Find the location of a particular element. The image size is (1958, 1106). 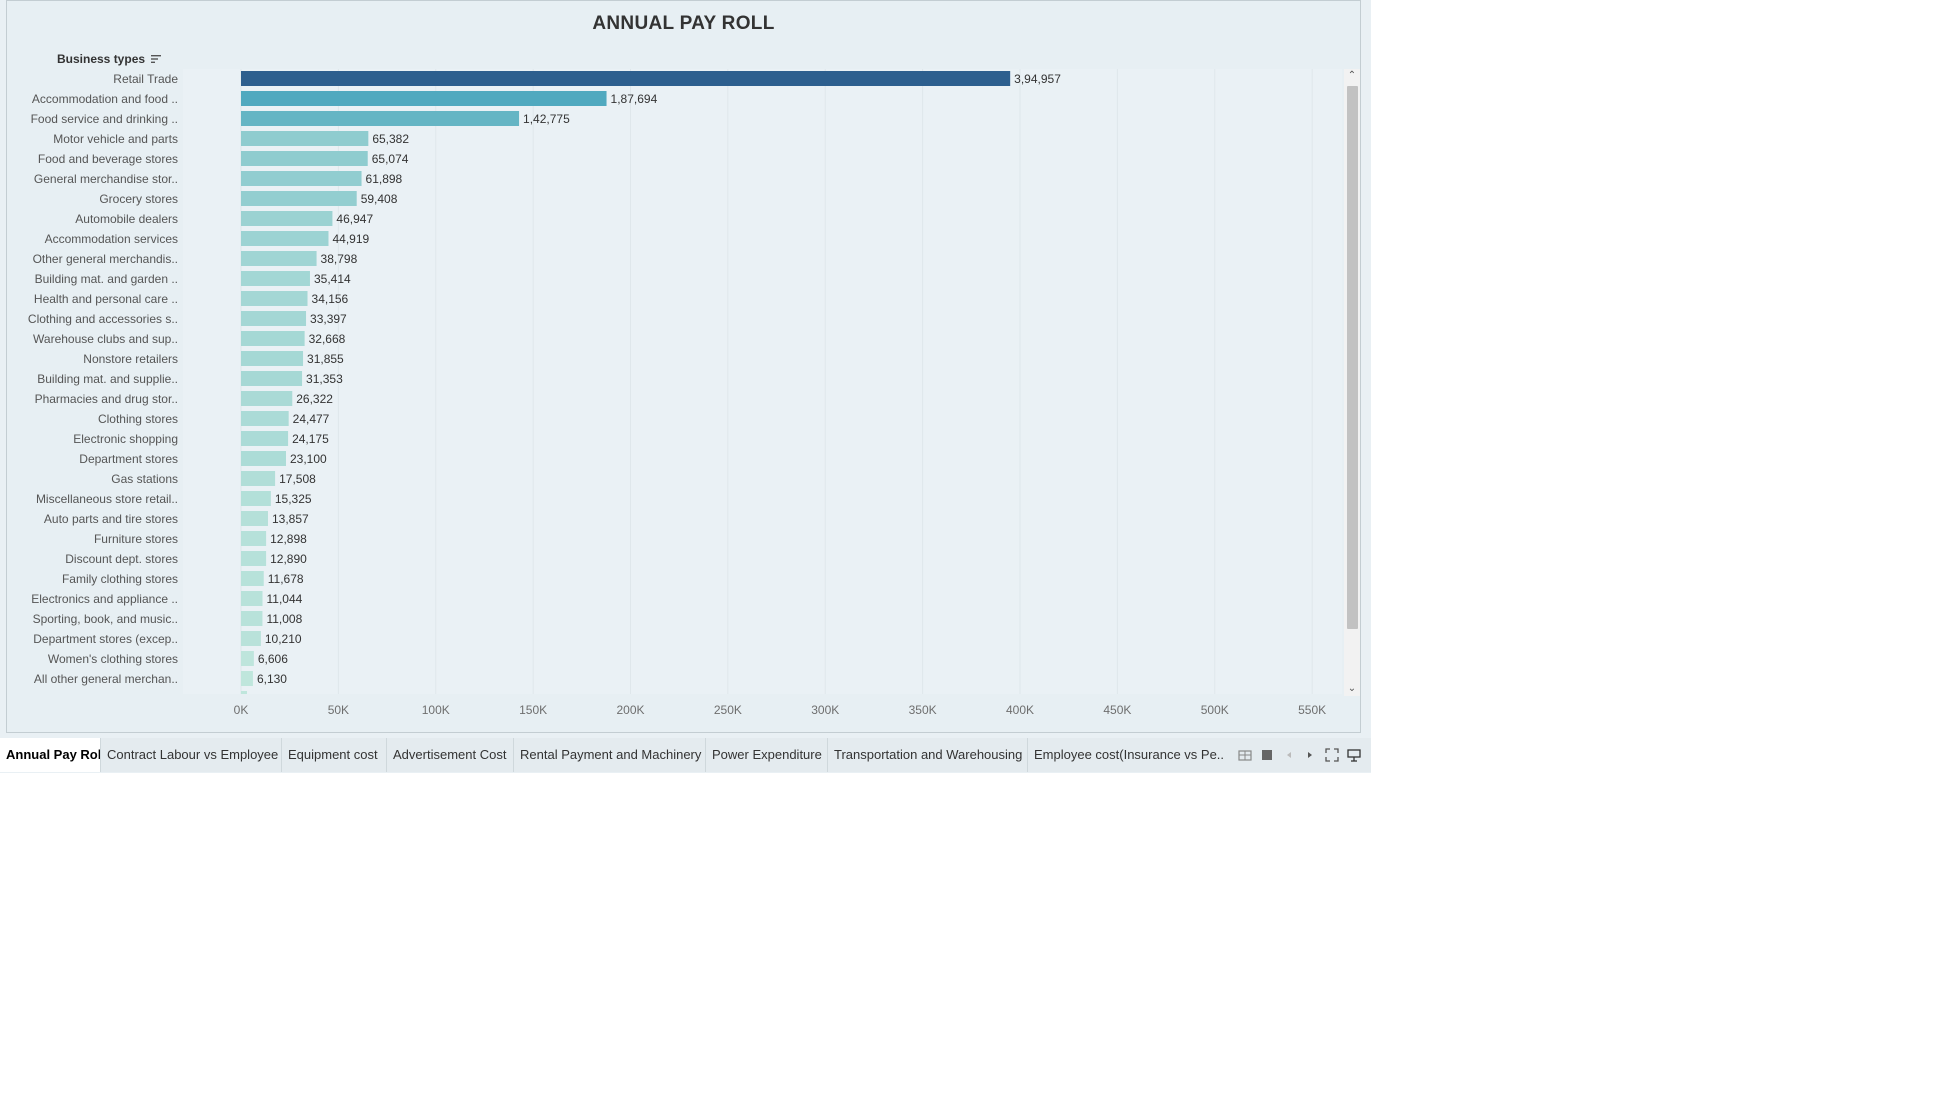

chevron-up-icon: ⌃ is located at coordinates (1352, 75).